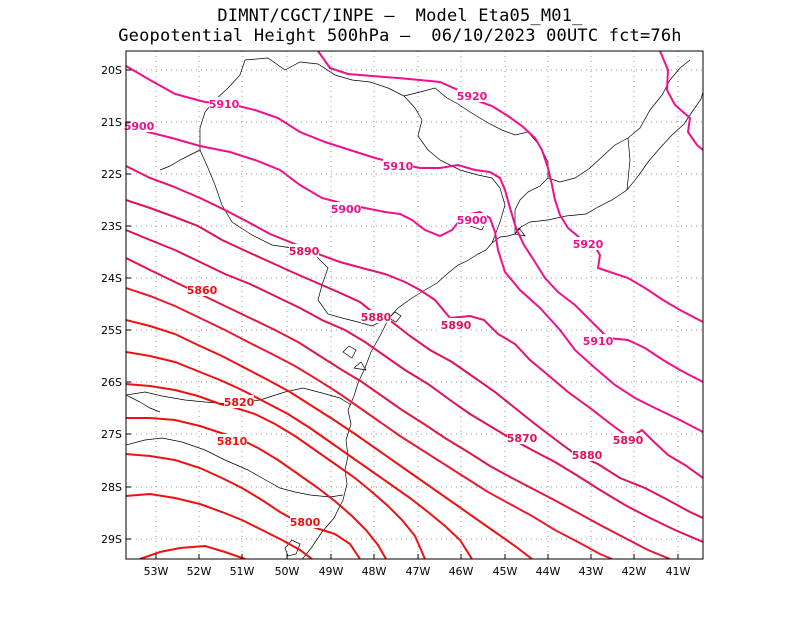 This screenshot has width=800, height=618. Describe the element at coordinates (634, 571) in the screenshot. I see `lon-tick-label: 42W` at that location.